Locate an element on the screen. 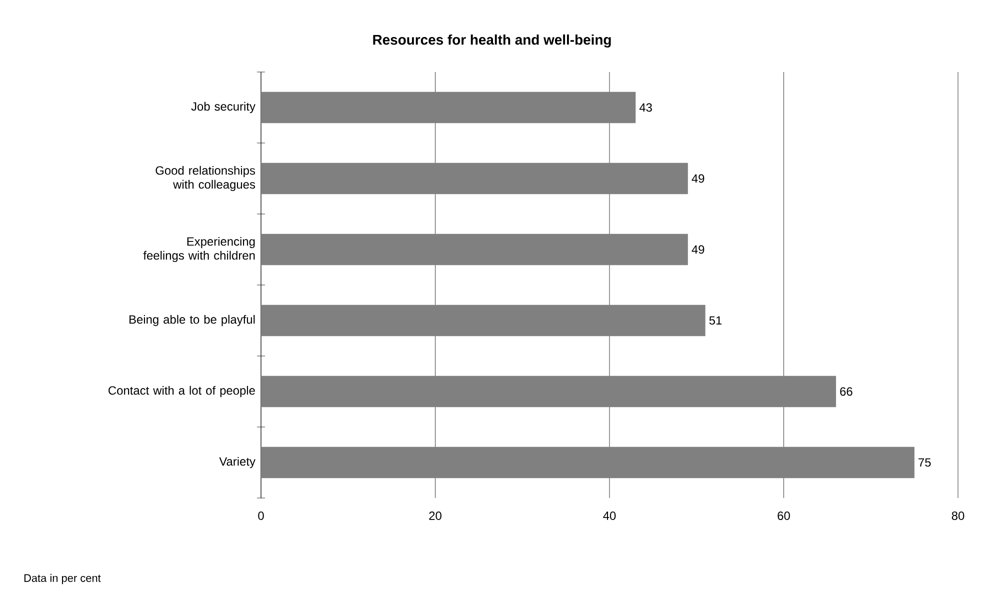 Image resolution: width=984 pixels, height=591 pixels. chart-title: Resources for health and well-being is located at coordinates (492, 41).